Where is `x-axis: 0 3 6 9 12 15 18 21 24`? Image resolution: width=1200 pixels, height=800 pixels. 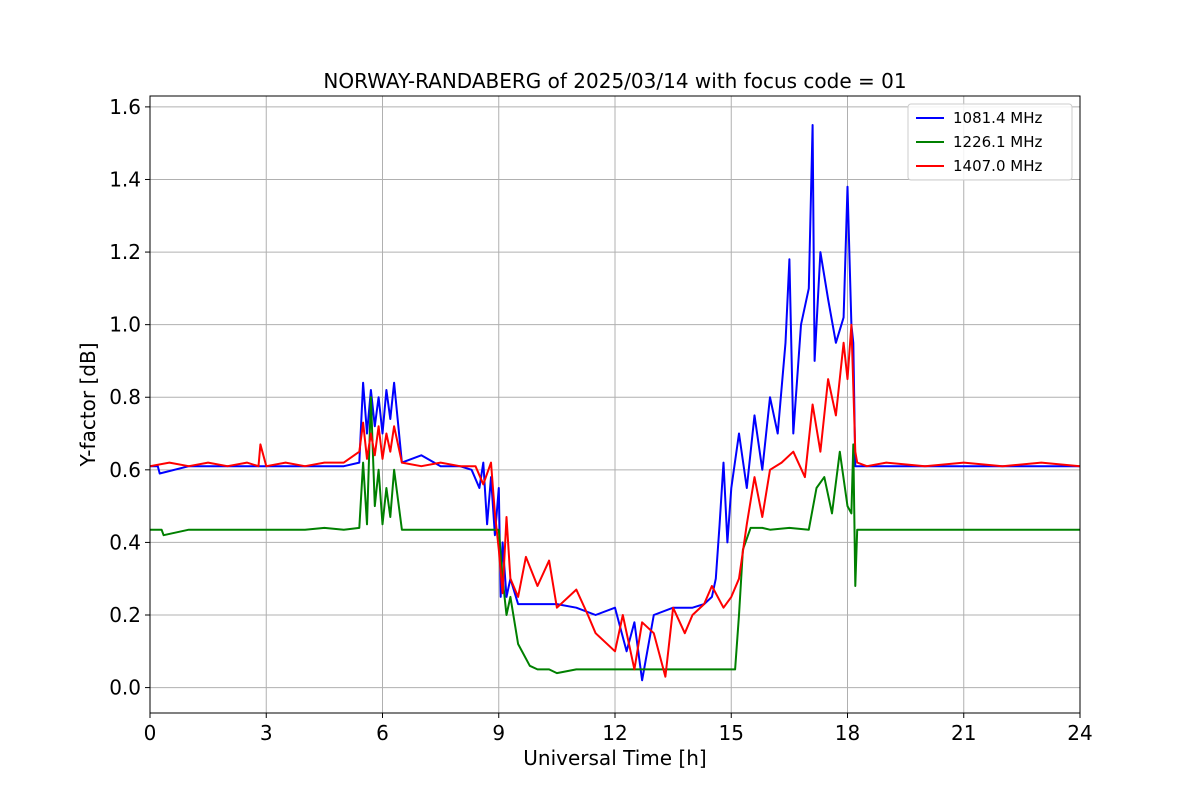
x-axis: 0 3 6 9 12 15 18 21 24 is located at coordinates (618, 729).